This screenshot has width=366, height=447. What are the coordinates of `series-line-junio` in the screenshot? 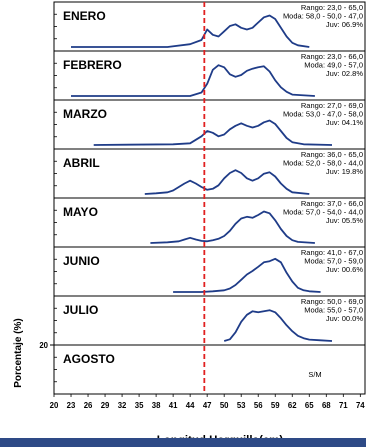 It's located at (247, 275).